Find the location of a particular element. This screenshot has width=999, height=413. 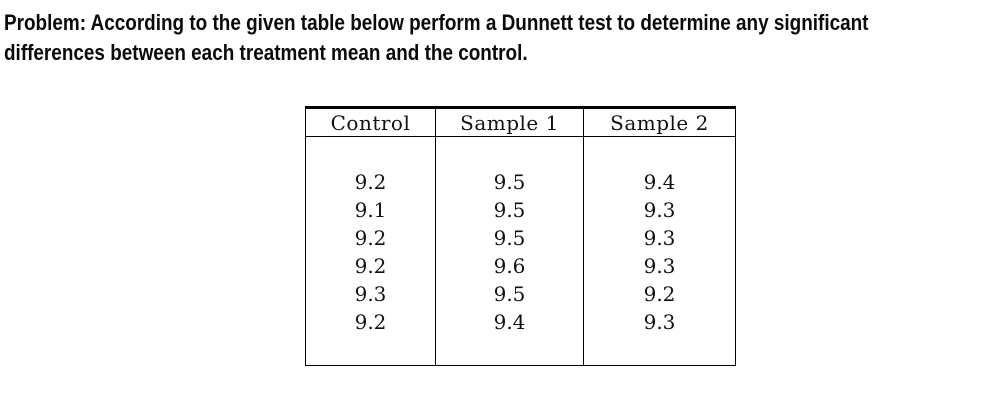

column-header-sample-1: Sample 1 is located at coordinates (509, 122).